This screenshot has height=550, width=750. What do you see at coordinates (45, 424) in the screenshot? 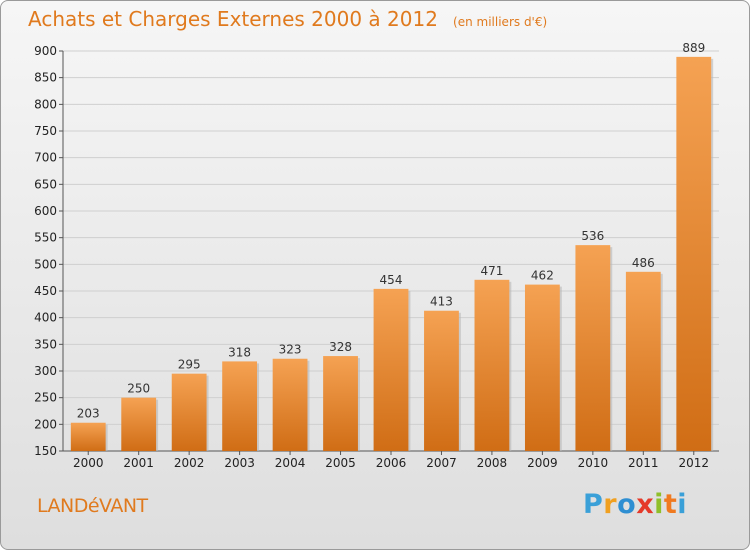
I see `y-tick-label: 200` at bounding box center [45, 424].